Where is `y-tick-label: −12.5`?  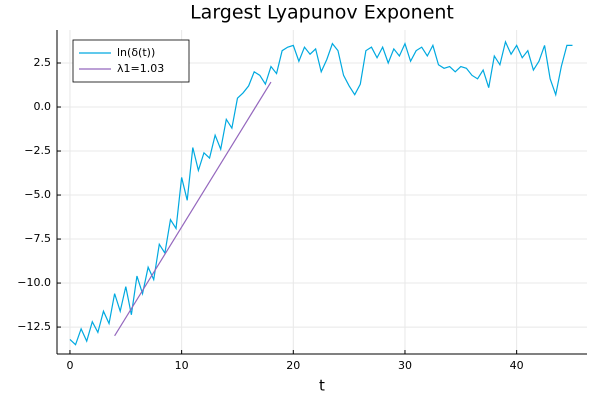 y-tick-label: −12.5 is located at coordinates (34, 326).